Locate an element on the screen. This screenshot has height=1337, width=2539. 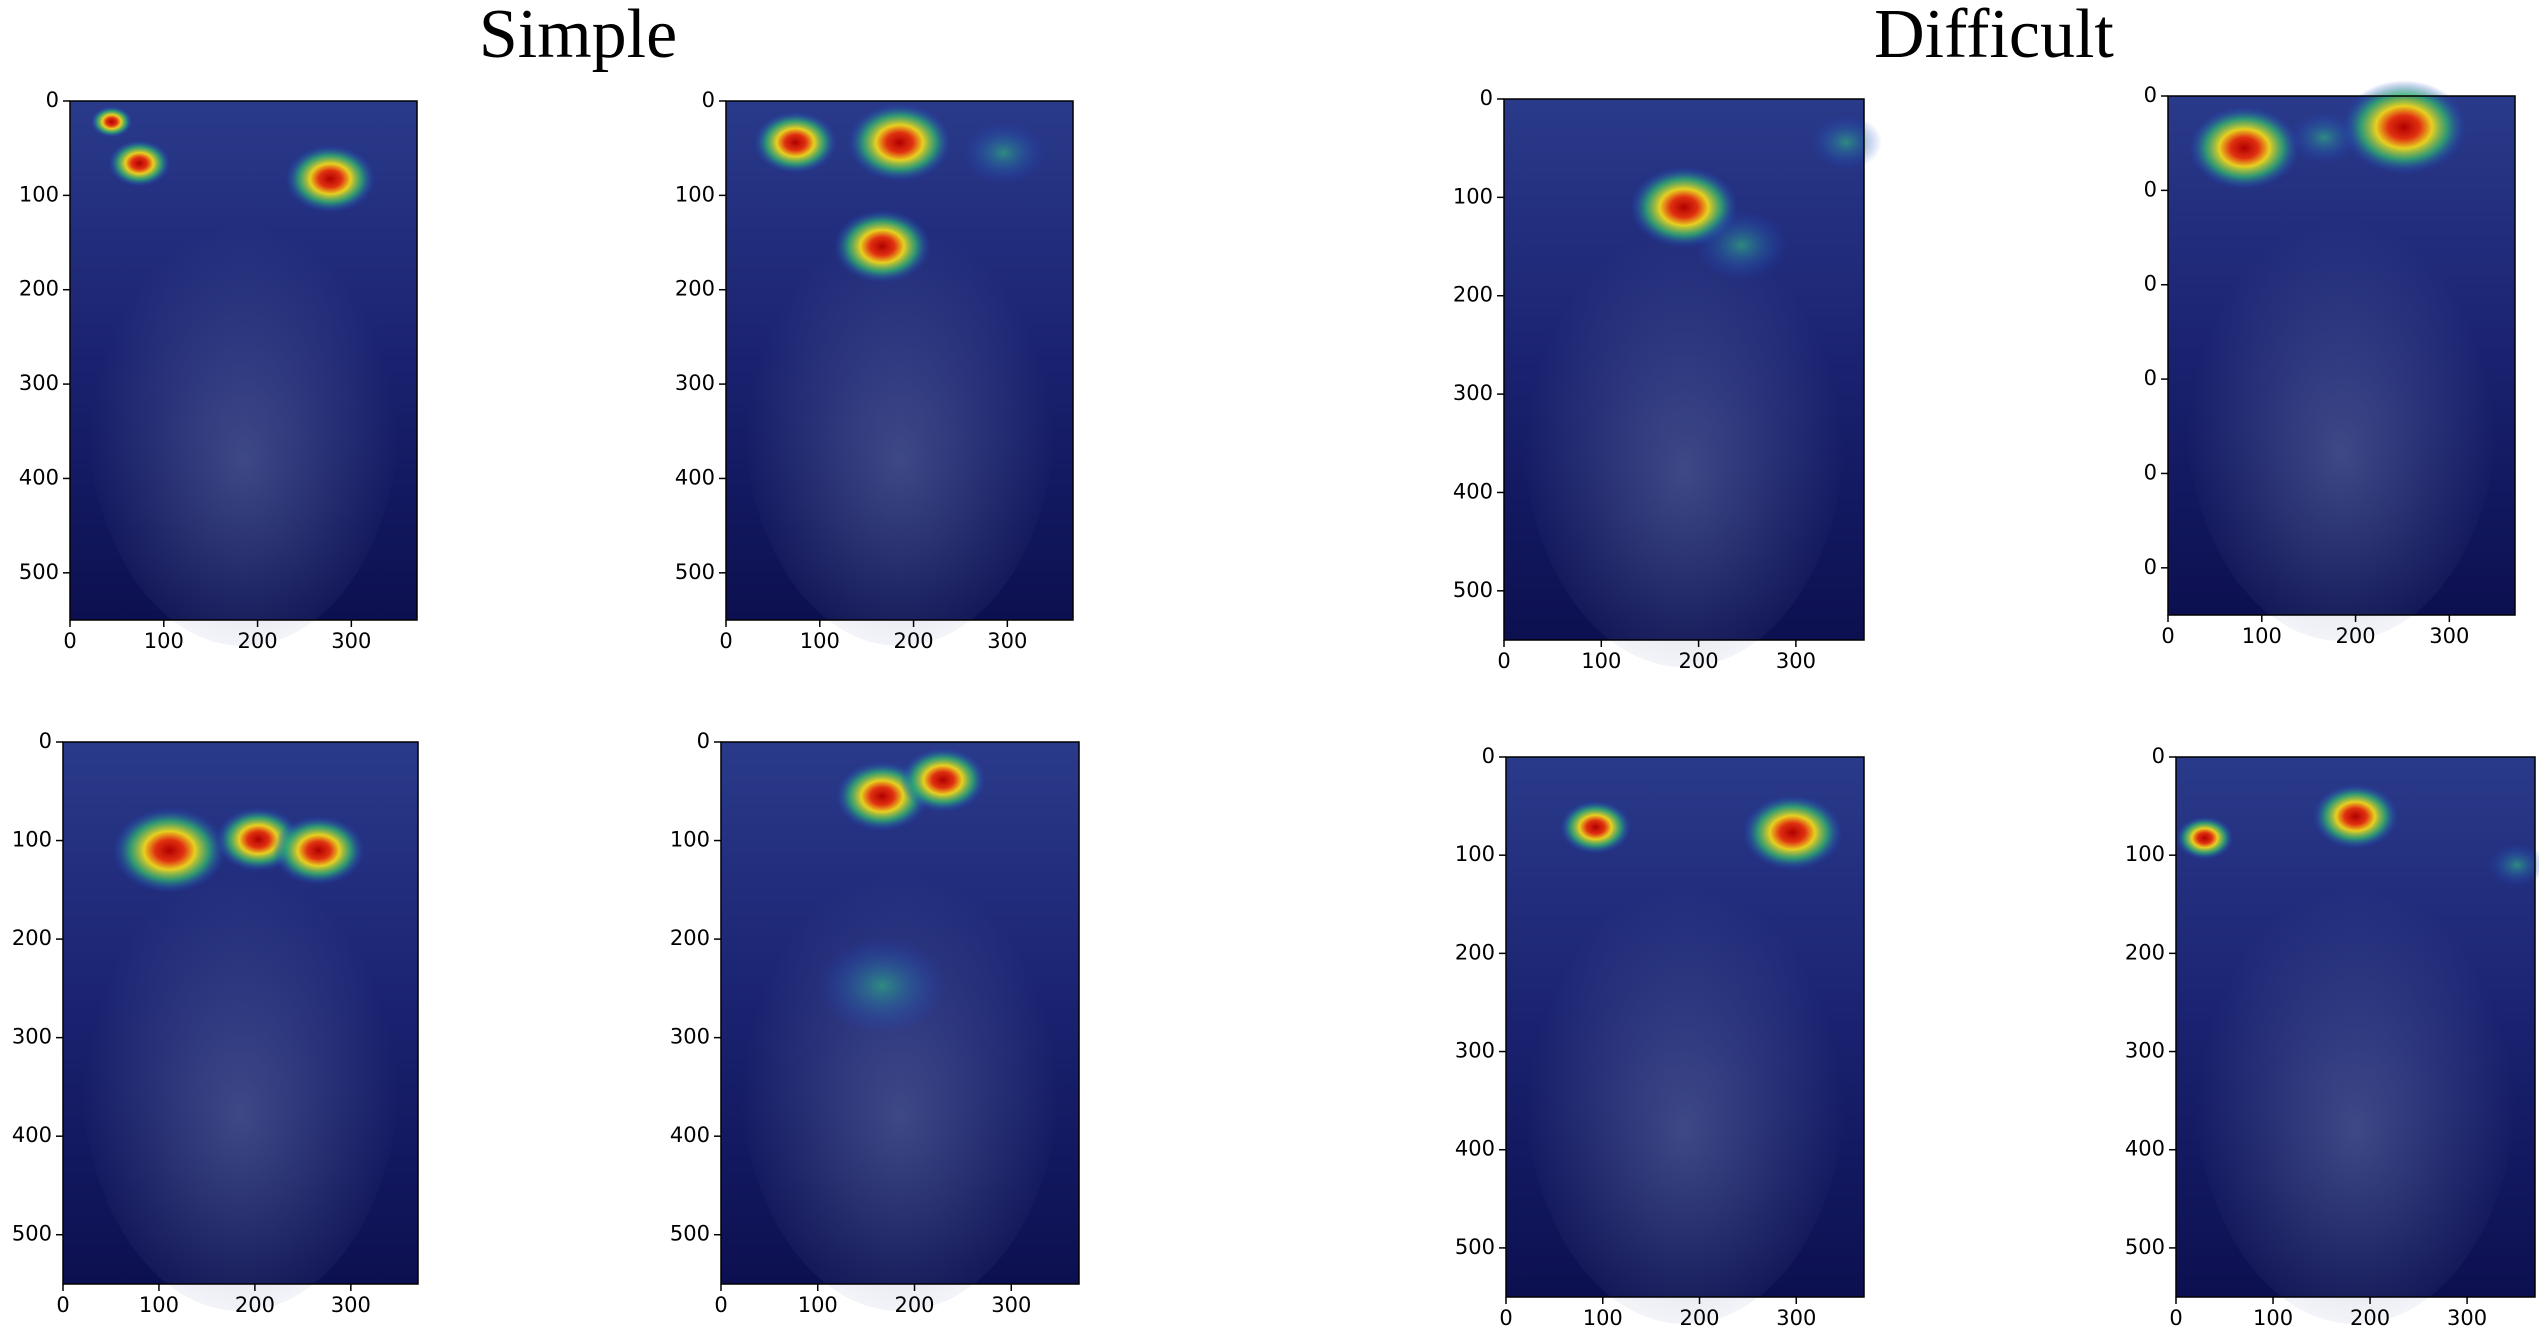
group-title: Difficult is located at coordinates (1994, 36).